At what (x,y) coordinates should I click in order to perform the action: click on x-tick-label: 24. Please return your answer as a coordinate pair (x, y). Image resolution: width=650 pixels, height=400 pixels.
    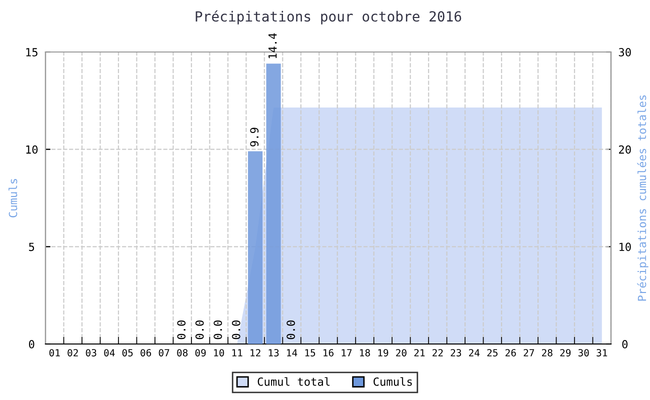
    Looking at the image, I should click on (474, 352).